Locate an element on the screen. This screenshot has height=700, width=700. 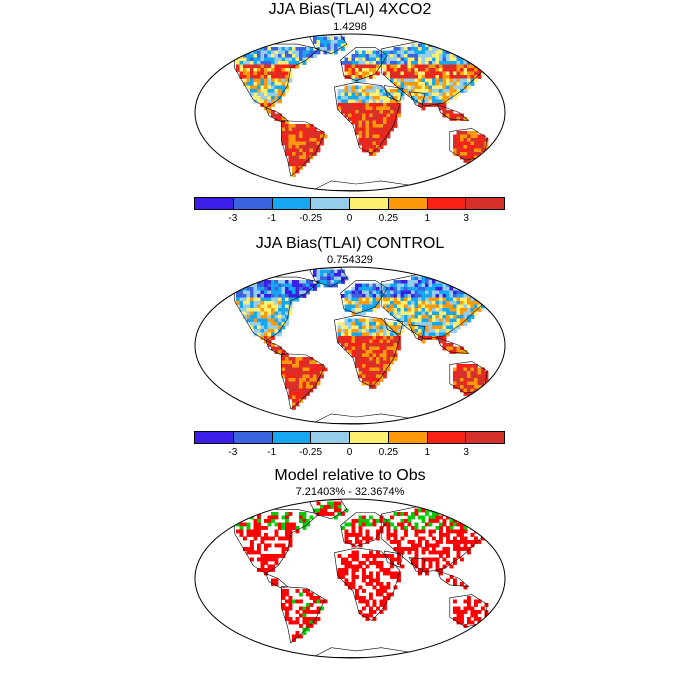
map-relative is located at coordinates (350, 578).